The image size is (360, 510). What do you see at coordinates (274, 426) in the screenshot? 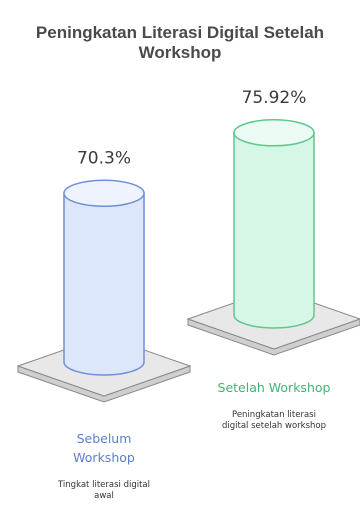
I see `description-1-line-1: digital setelah workshop` at bounding box center [274, 426].